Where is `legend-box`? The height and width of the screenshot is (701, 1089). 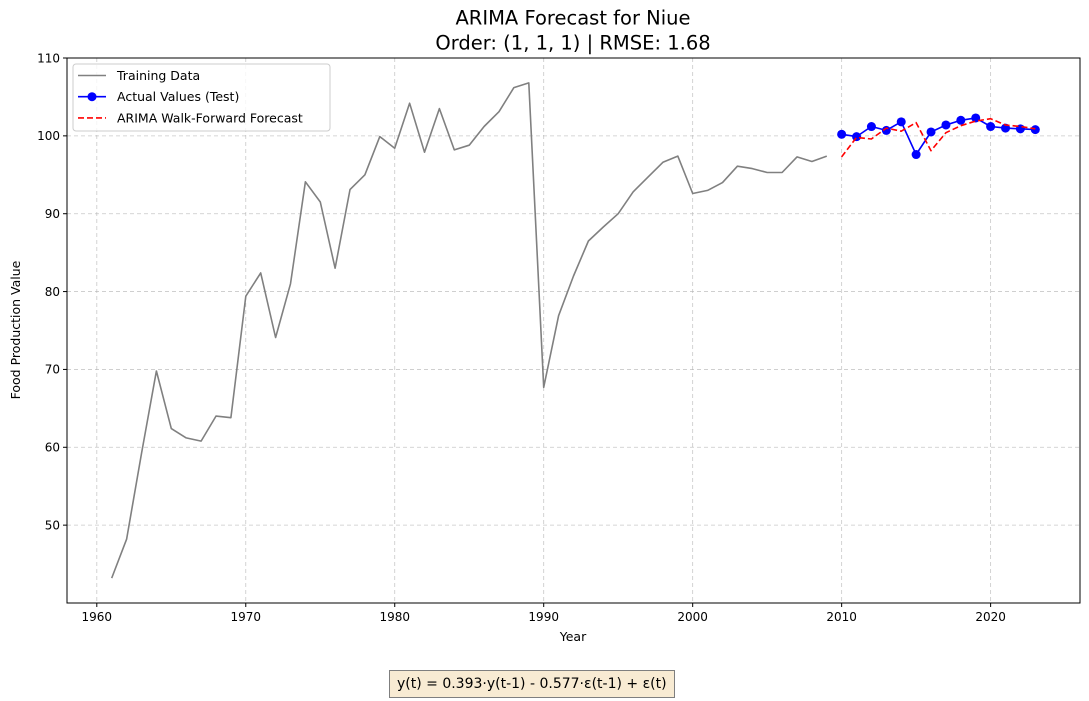
legend-box is located at coordinates (201, 97).